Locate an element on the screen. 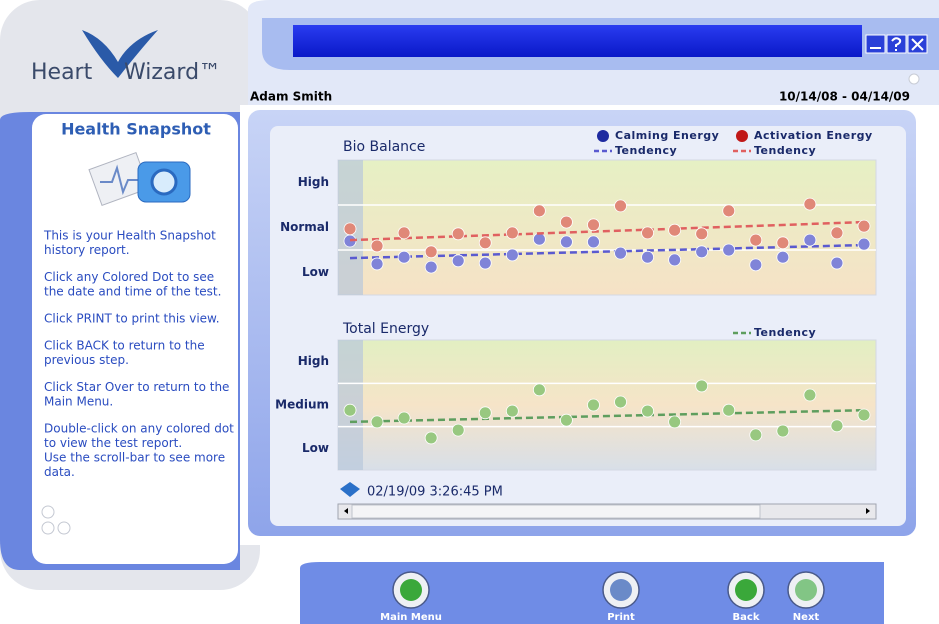  title-bar is located at coordinates (577, 41).